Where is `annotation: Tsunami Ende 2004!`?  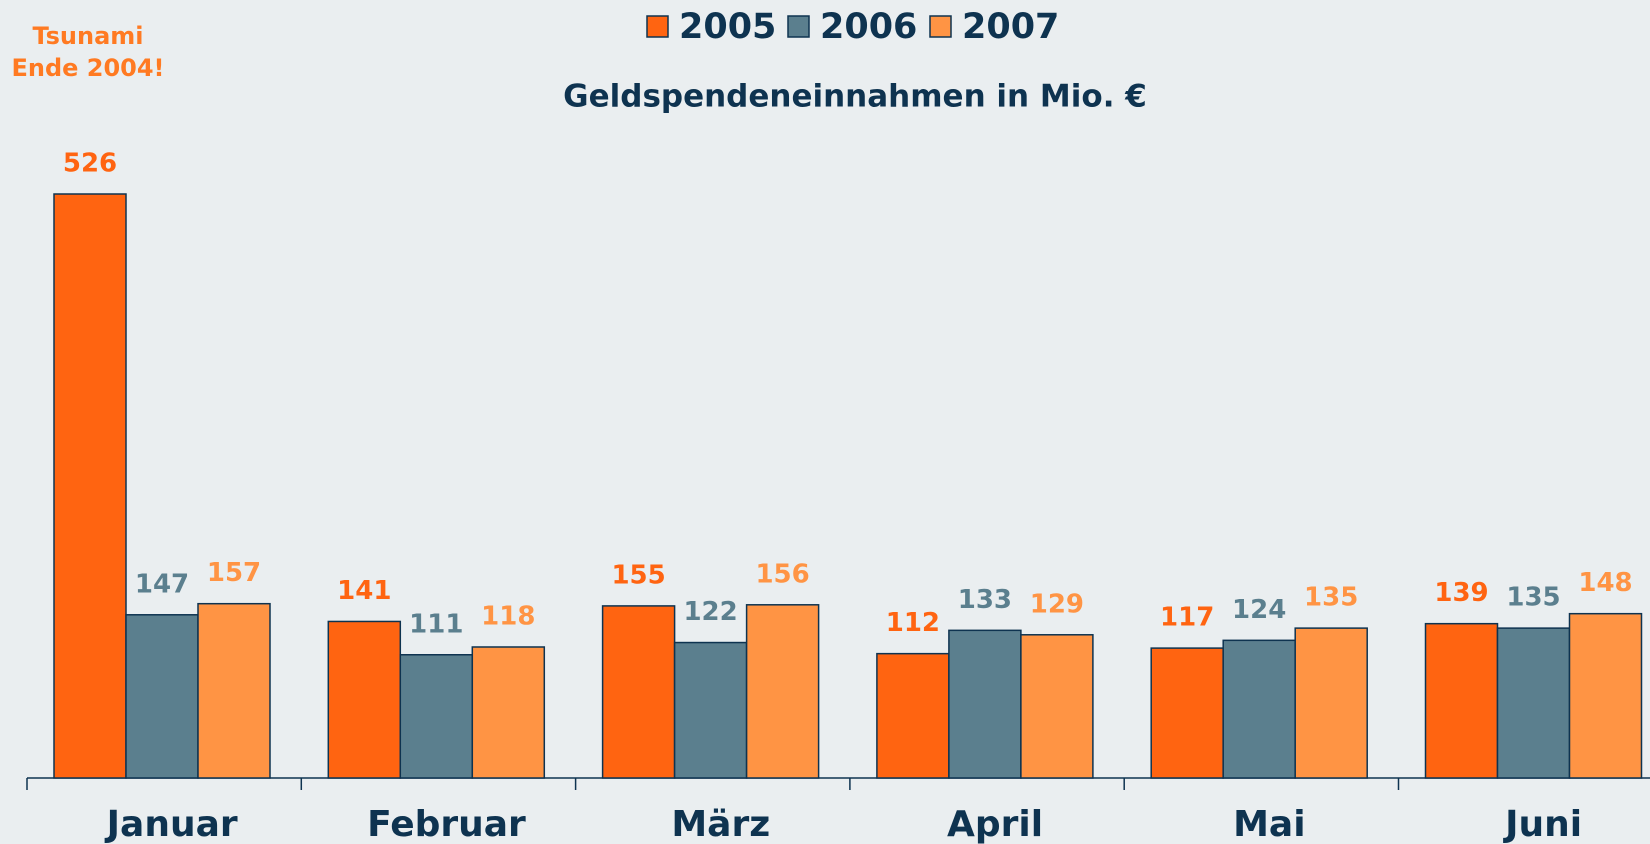
annotation: Tsunami Ende 2004! is located at coordinates (88, 52).